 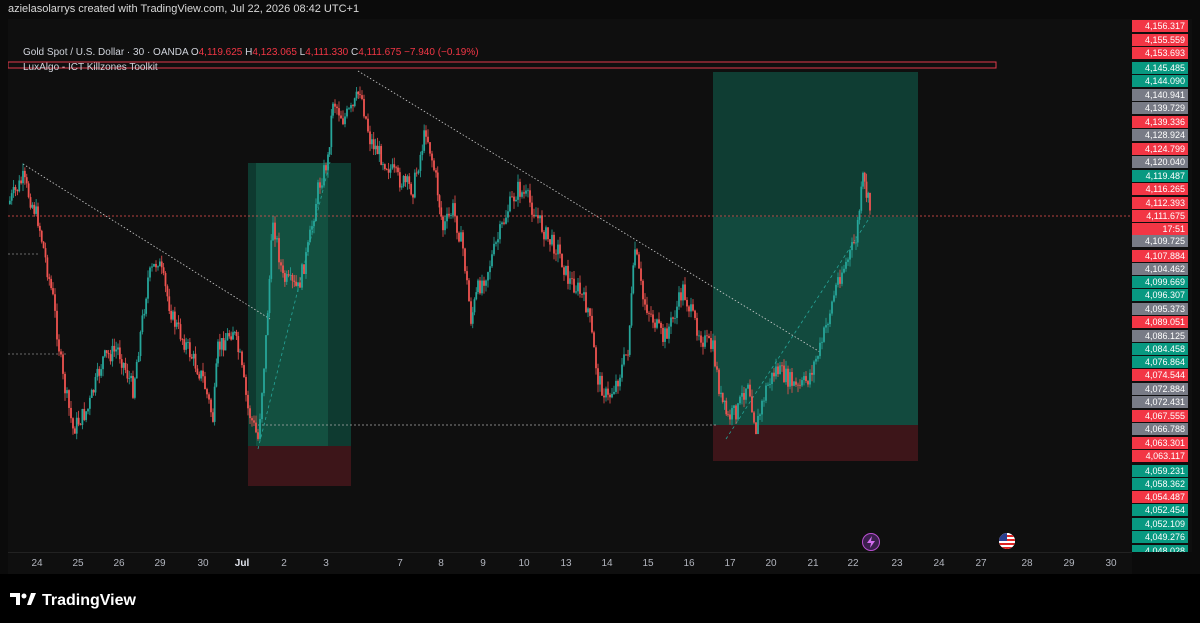 I want to click on time-label: 10, so click(x=524, y=563).